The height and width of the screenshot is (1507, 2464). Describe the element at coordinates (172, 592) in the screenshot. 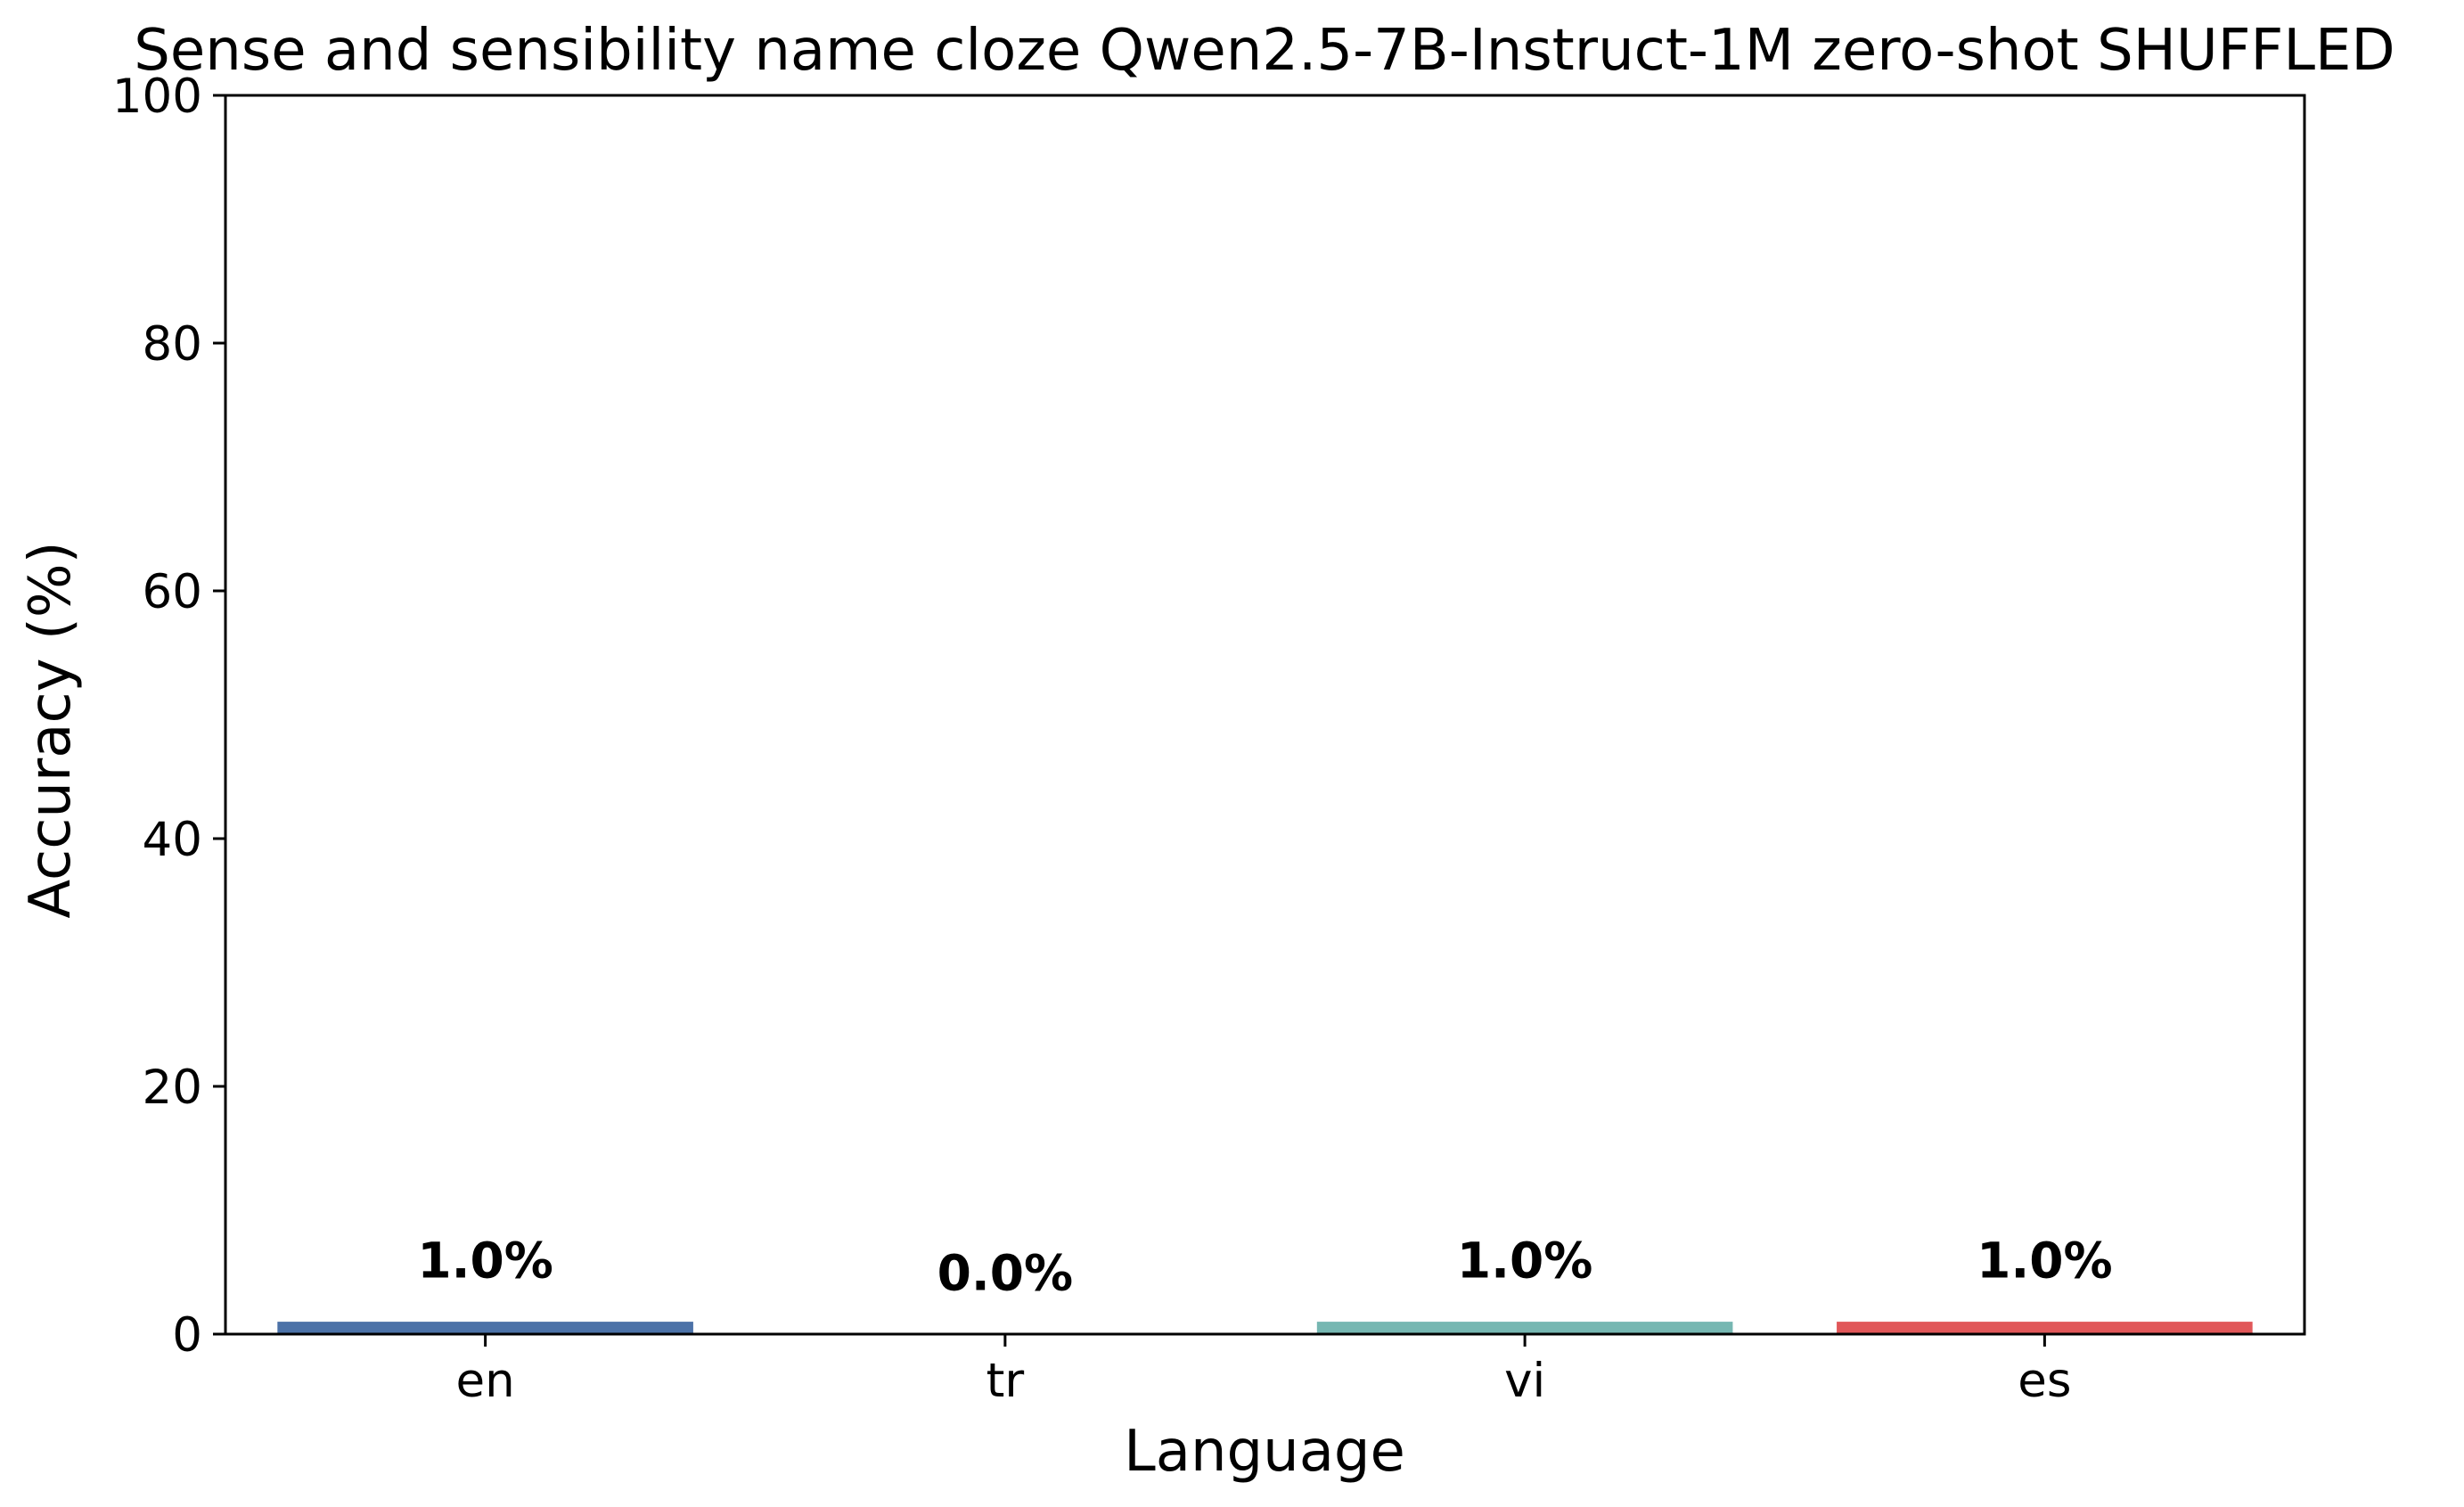

I see `y-tick-label: 60` at that location.